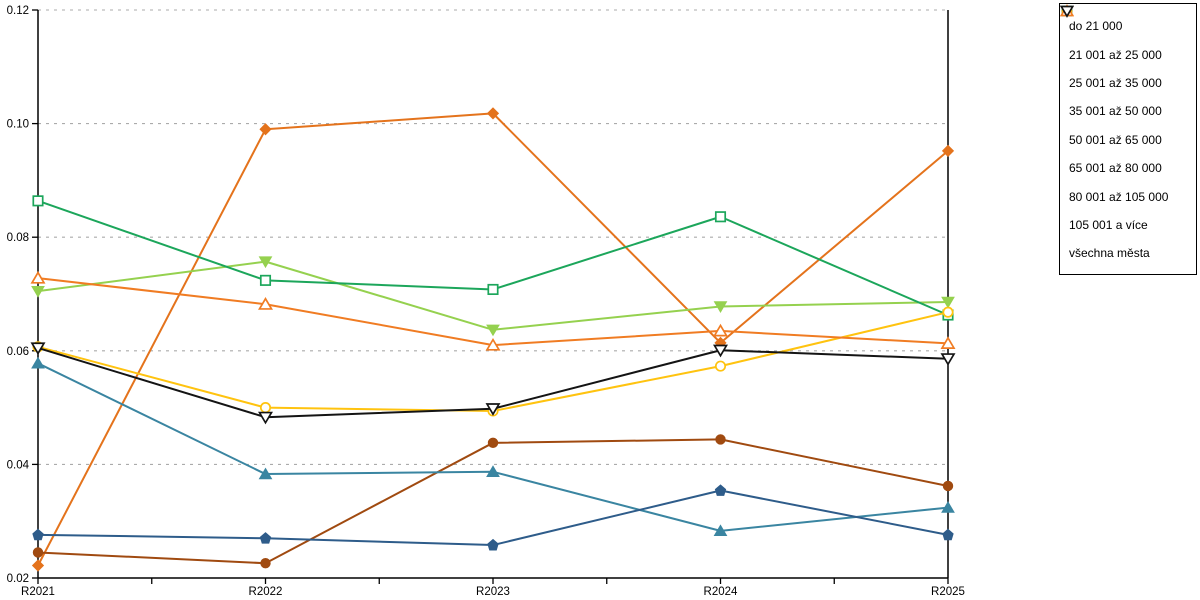  I want to click on legend-item-do-21-000: do 21 000, so click(1126, 22).